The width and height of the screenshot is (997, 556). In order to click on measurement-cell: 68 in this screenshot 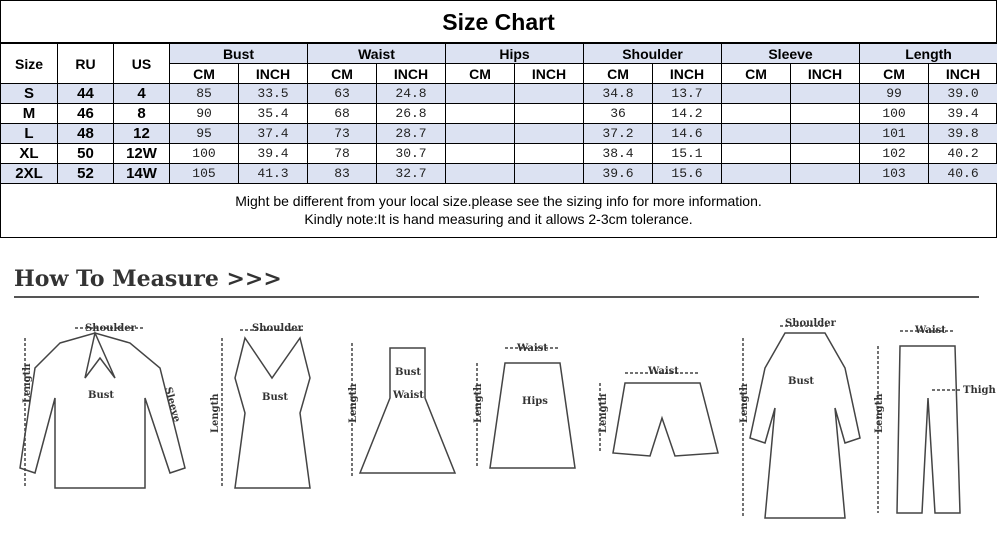, I will do `click(342, 113)`.